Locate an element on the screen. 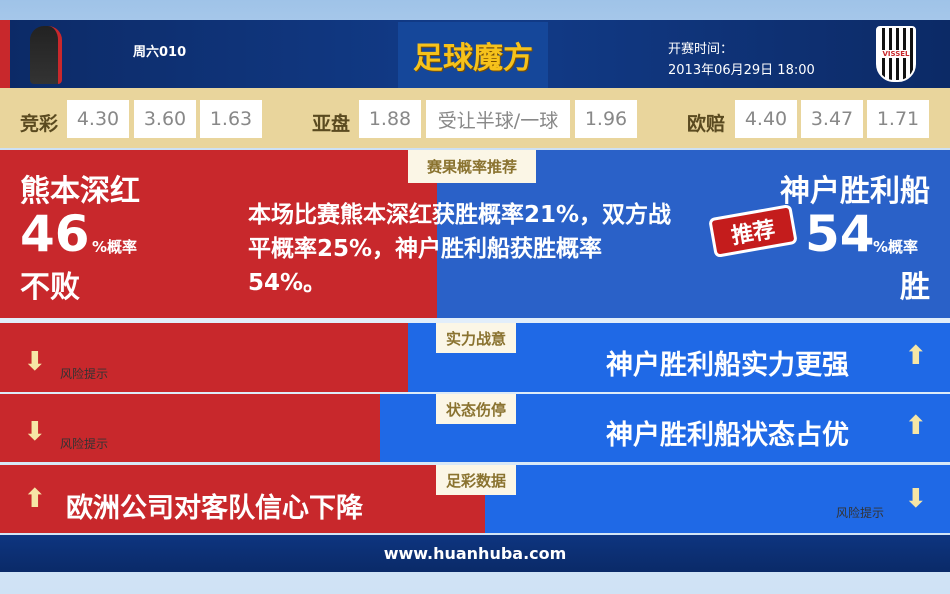 Image resolution: width=950 pixels, height=594 pixels. yapan-handicap: 受让半球/一球 is located at coordinates (498, 119).